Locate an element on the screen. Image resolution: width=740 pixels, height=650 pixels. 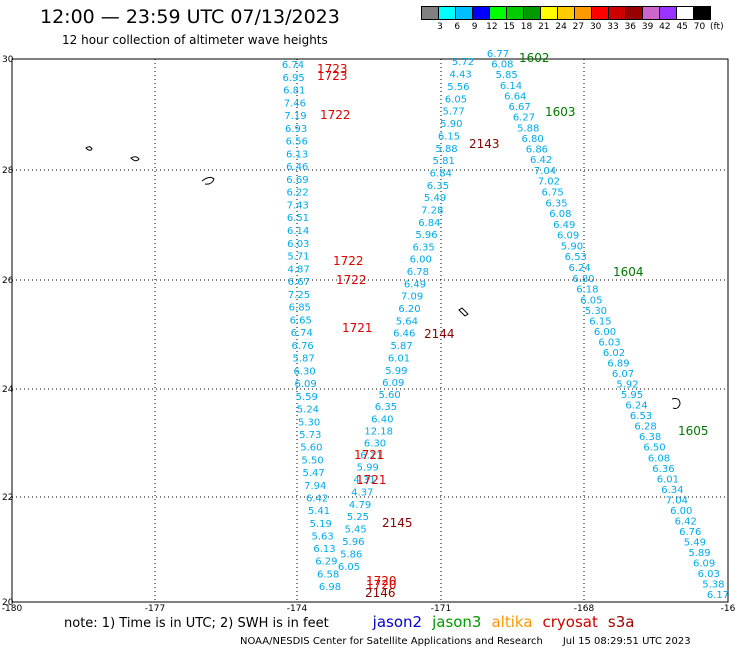
swh-value: 4.37 is located at coordinates (362, 492).